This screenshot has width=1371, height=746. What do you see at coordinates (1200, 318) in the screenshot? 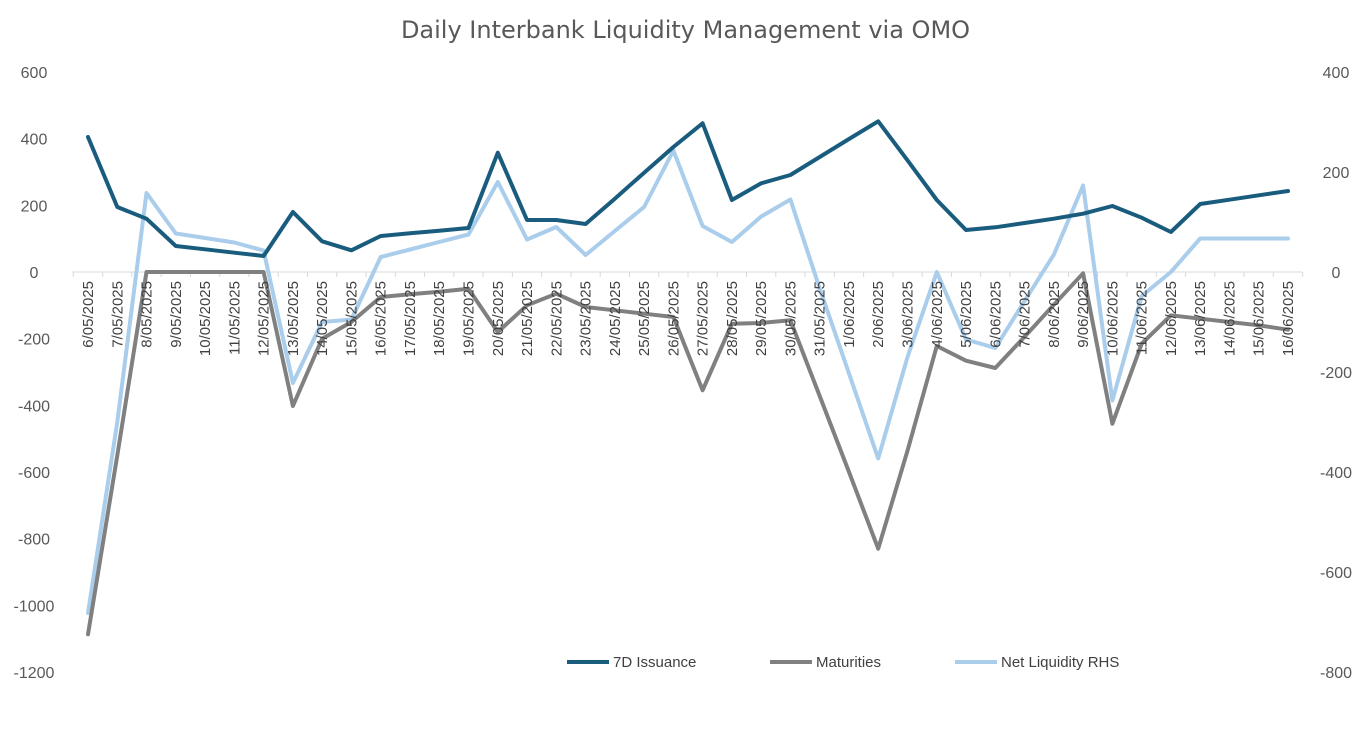
I see `x-category-label: 13/06/2025` at bounding box center [1200, 318].